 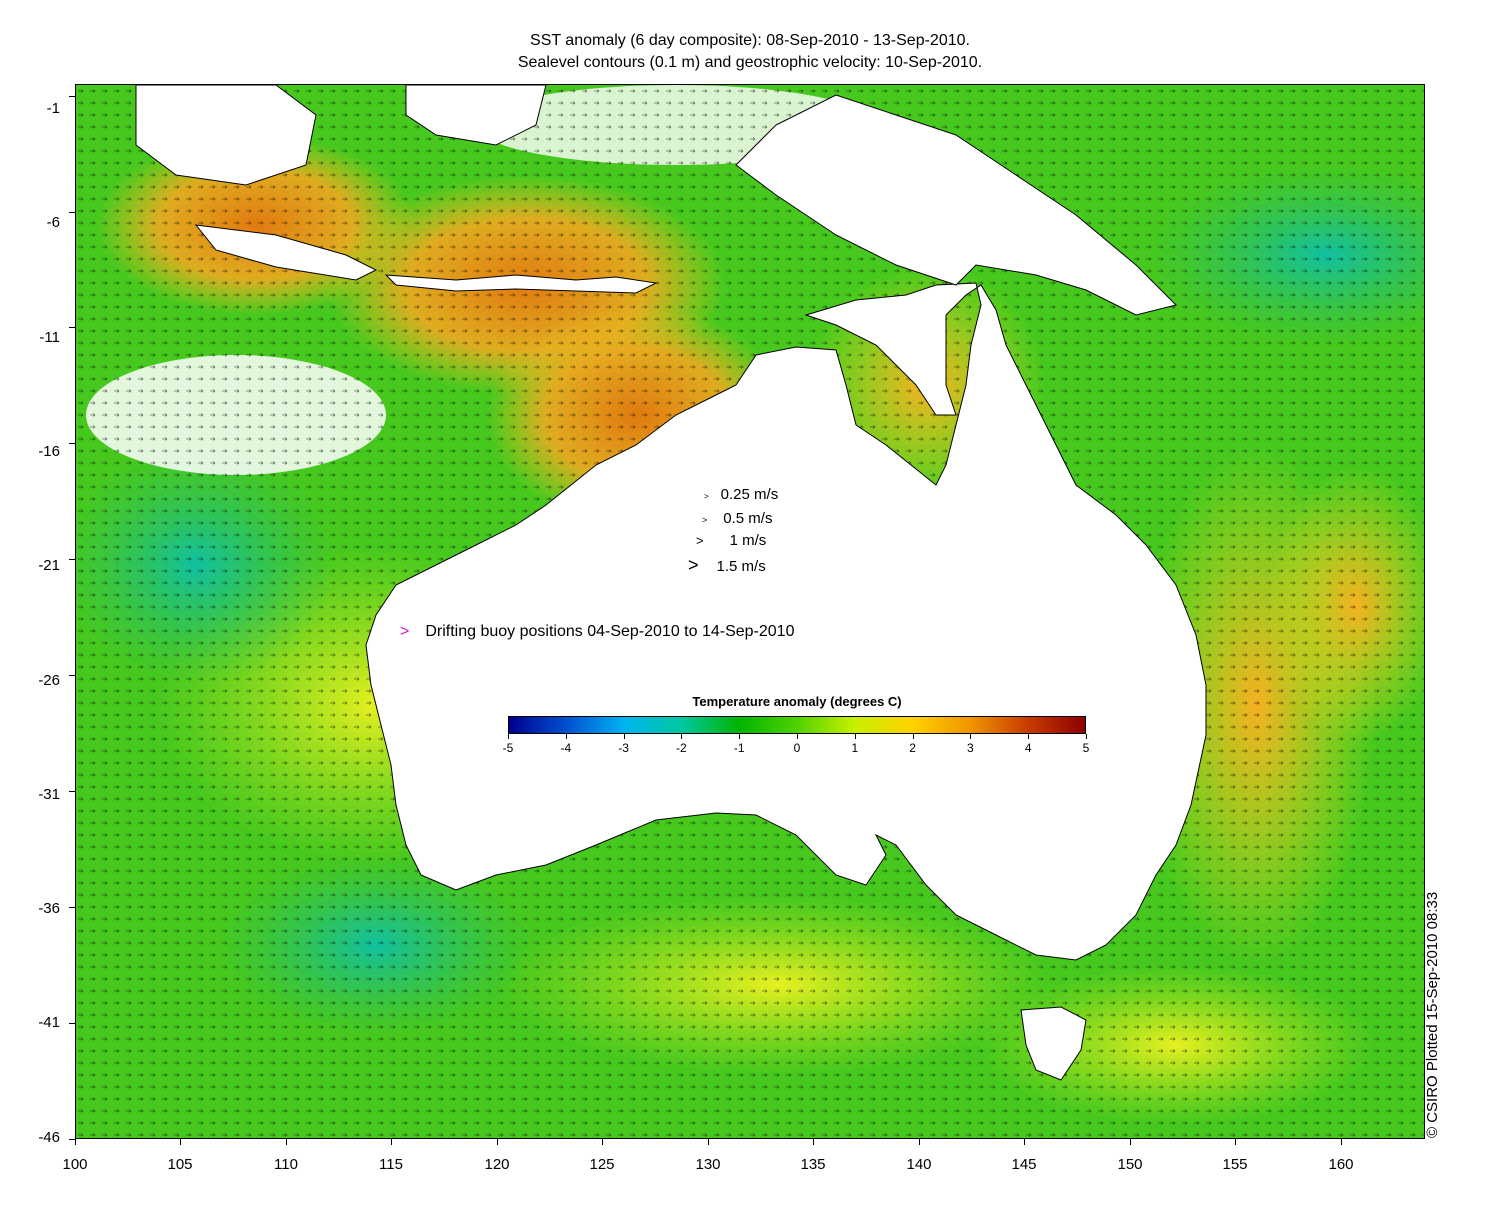 What do you see at coordinates (508, 748) in the screenshot?
I see `colorbar-tick-label: -5` at bounding box center [508, 748].